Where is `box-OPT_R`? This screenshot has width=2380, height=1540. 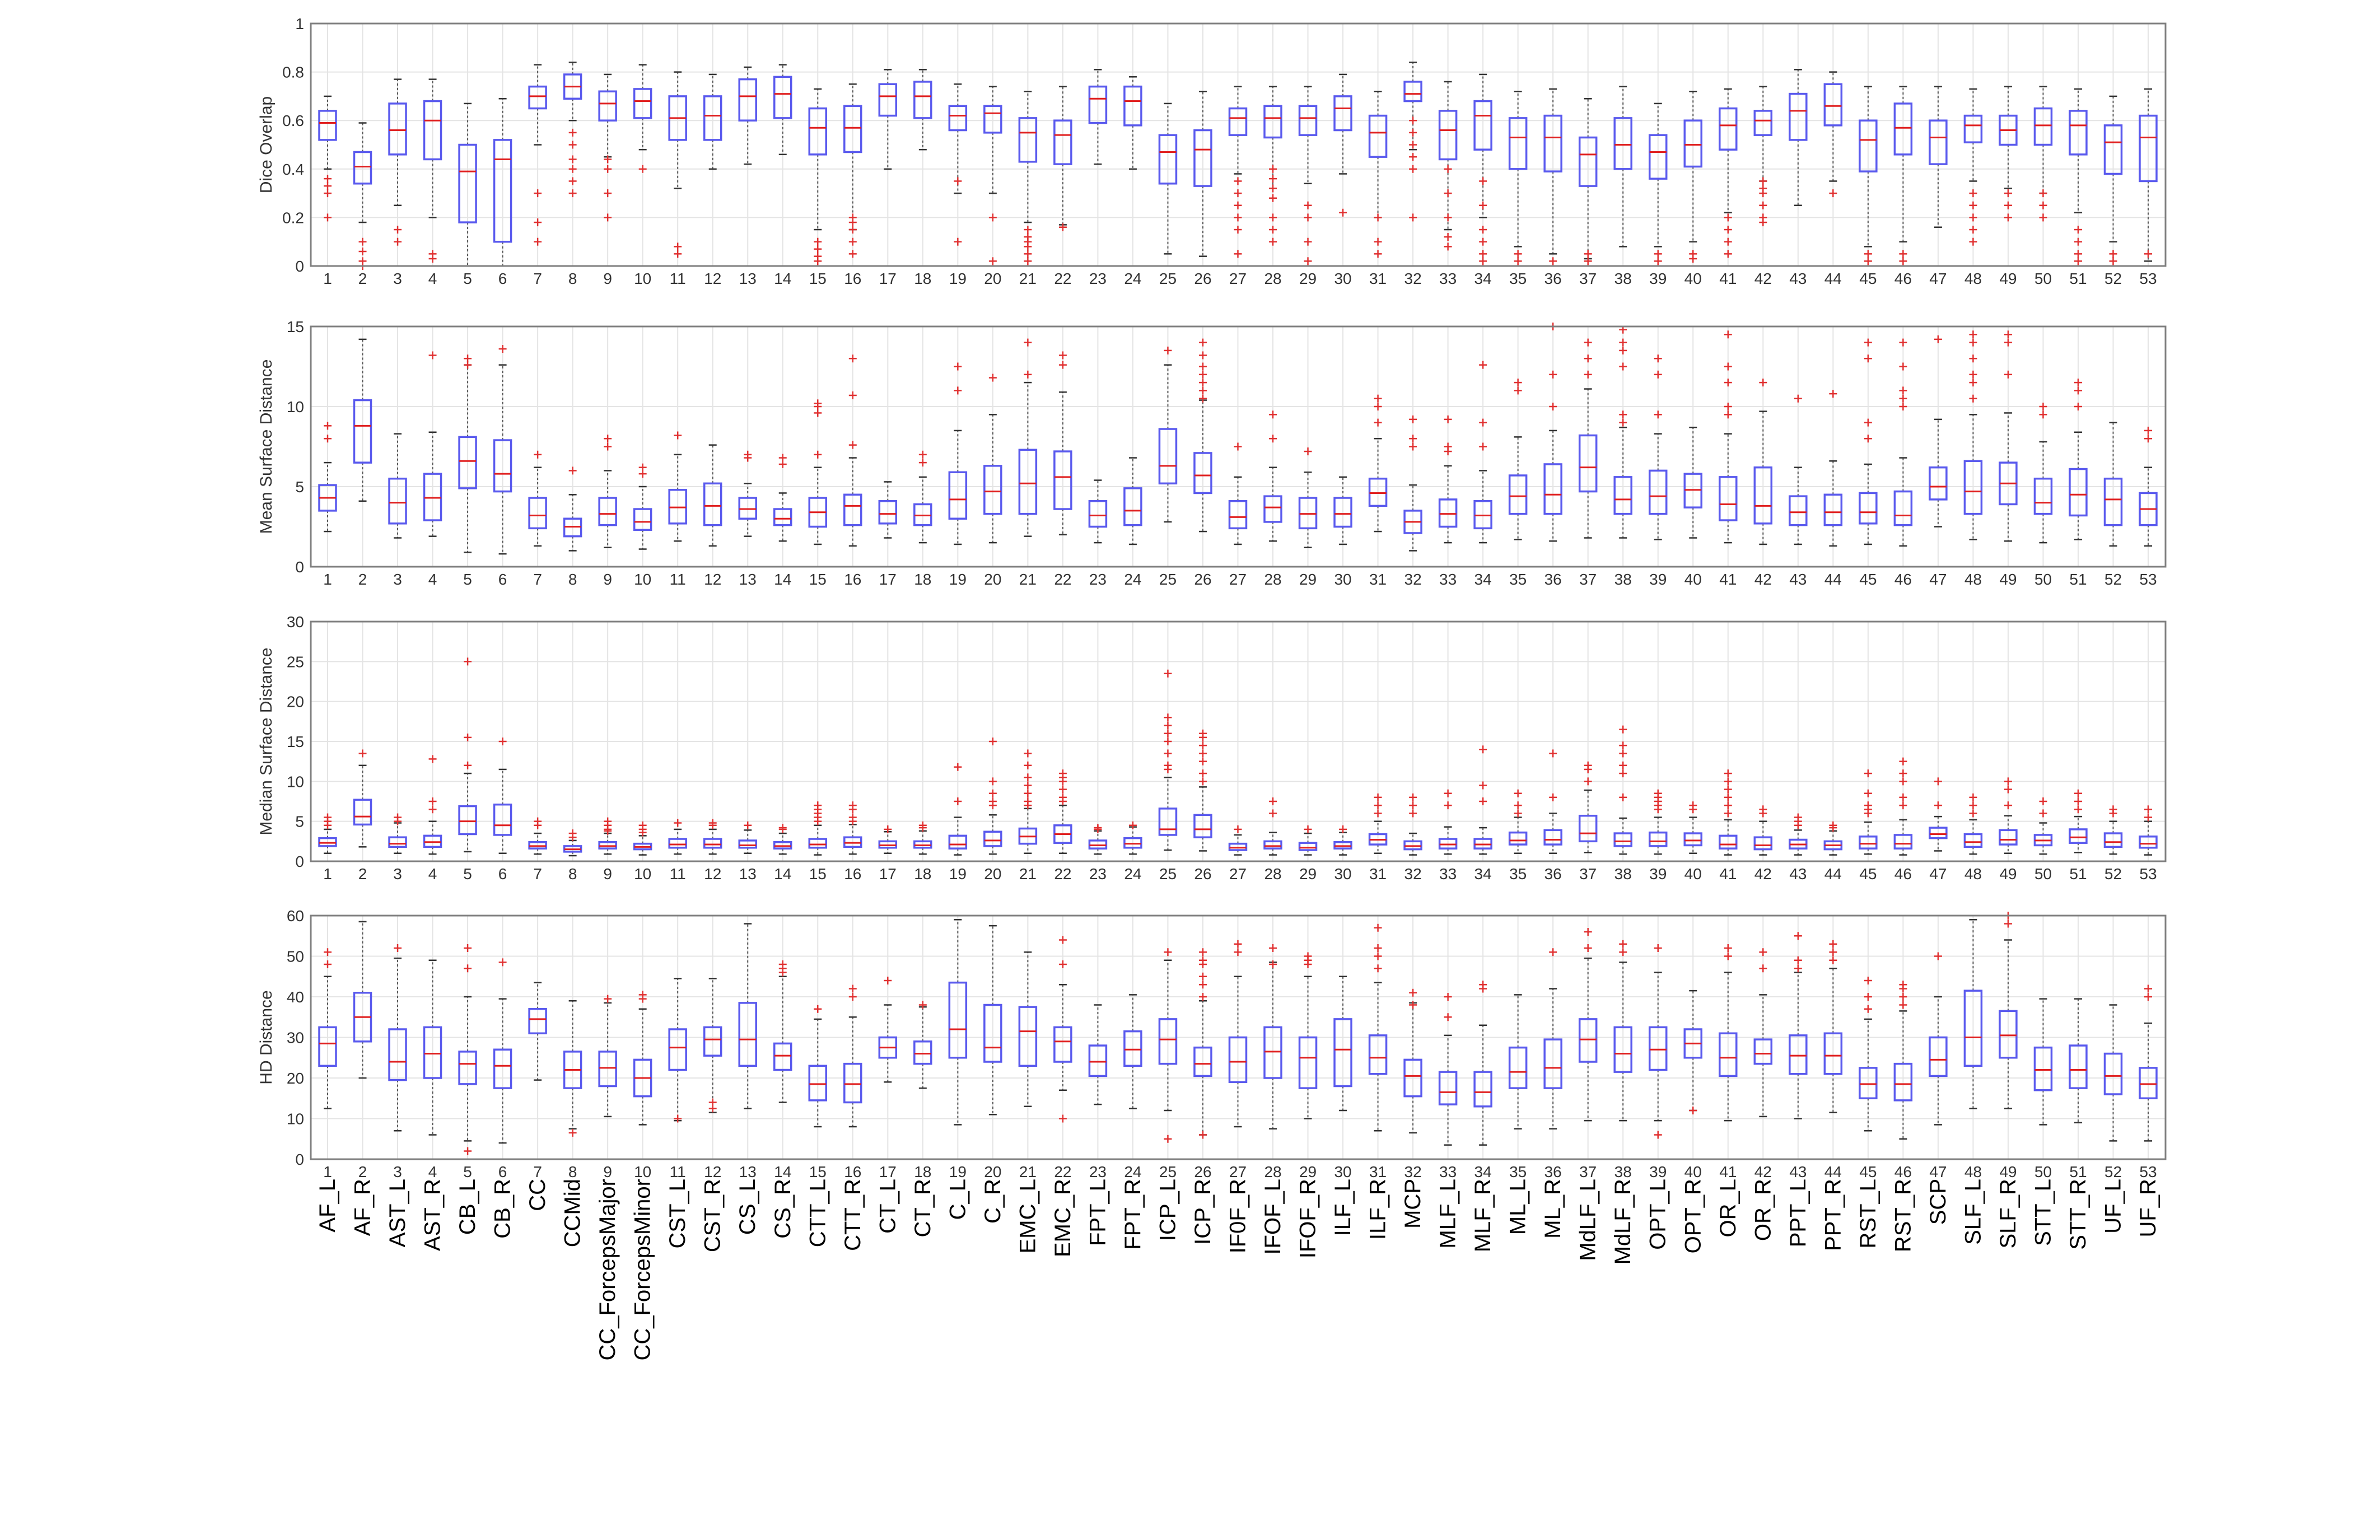 box-OPT_R is located at coordinates (1693, 1052).